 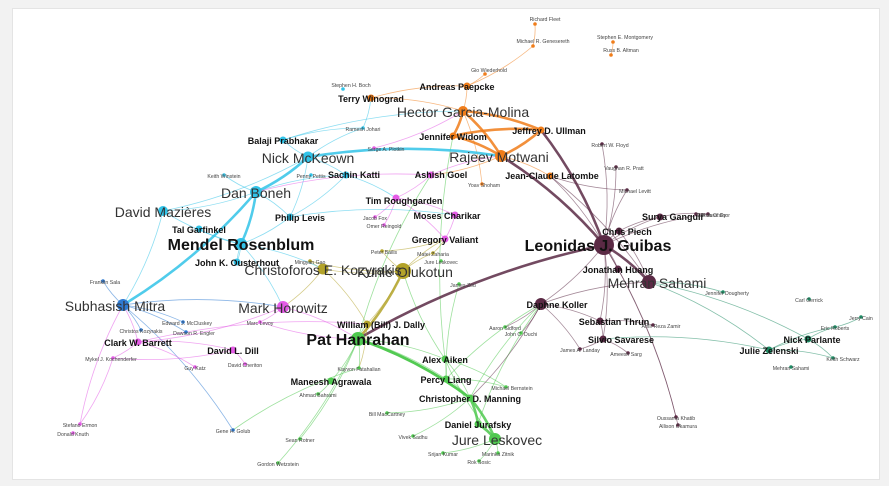 What do you see at coordinates (791, 367) in the screenshot?
I see `node-mehranlaap` at bounding box center [791, 367].